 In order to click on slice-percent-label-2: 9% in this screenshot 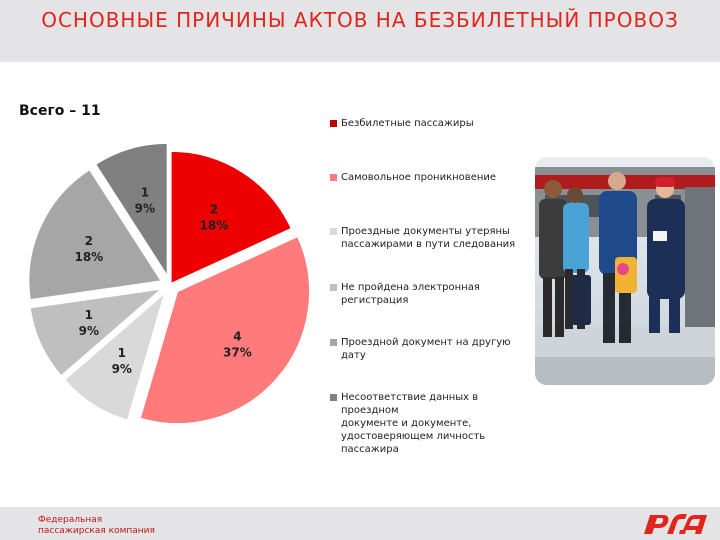, I will do `click(122, 369)`.